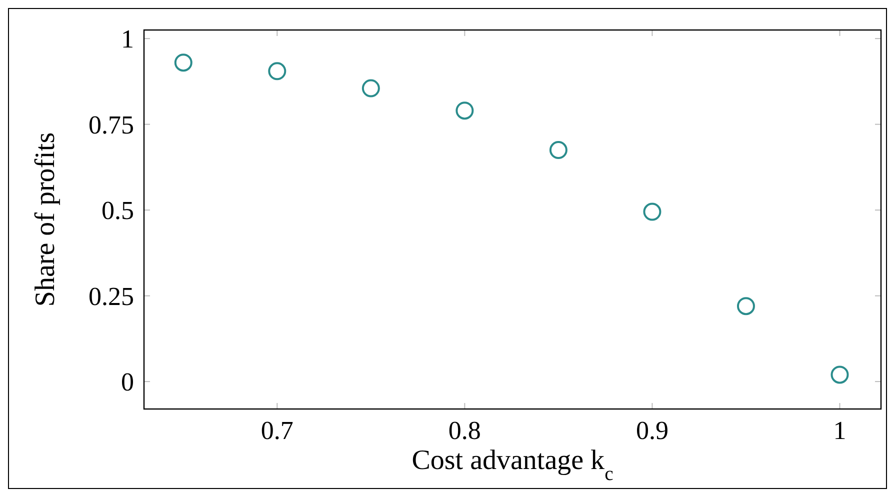  Describe the element at coordinates (652, 430) in the screenshot. I see `x-tick-label: 0.9` at that location.